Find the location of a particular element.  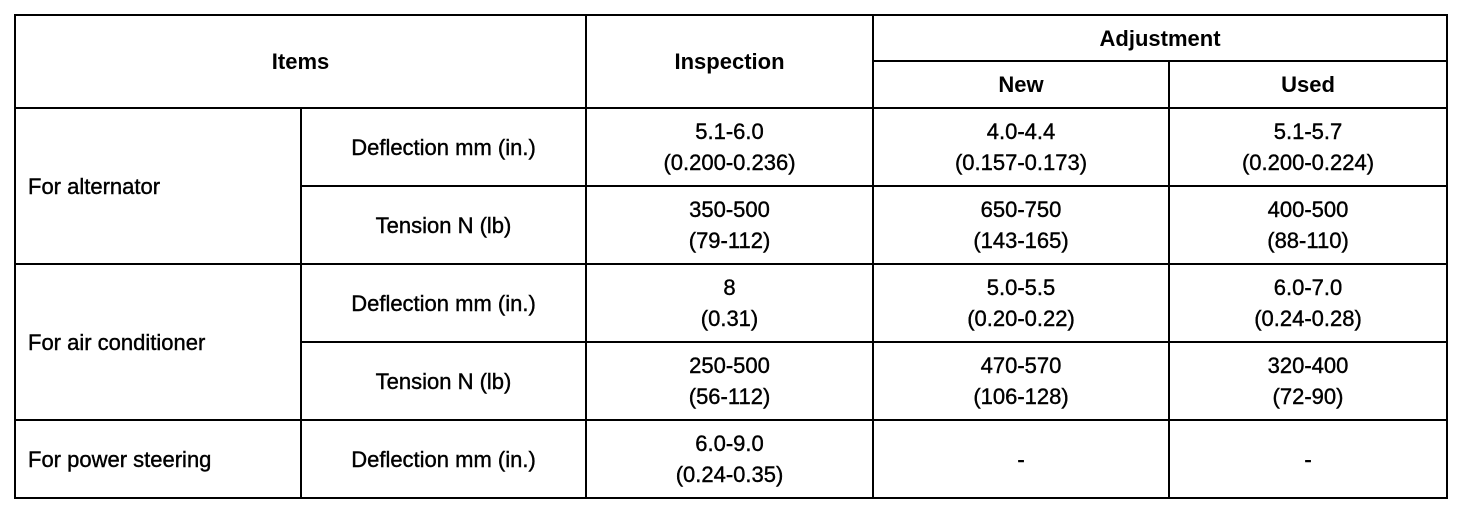

cell-line: 470-570 is located at coordinates (1021, 365).